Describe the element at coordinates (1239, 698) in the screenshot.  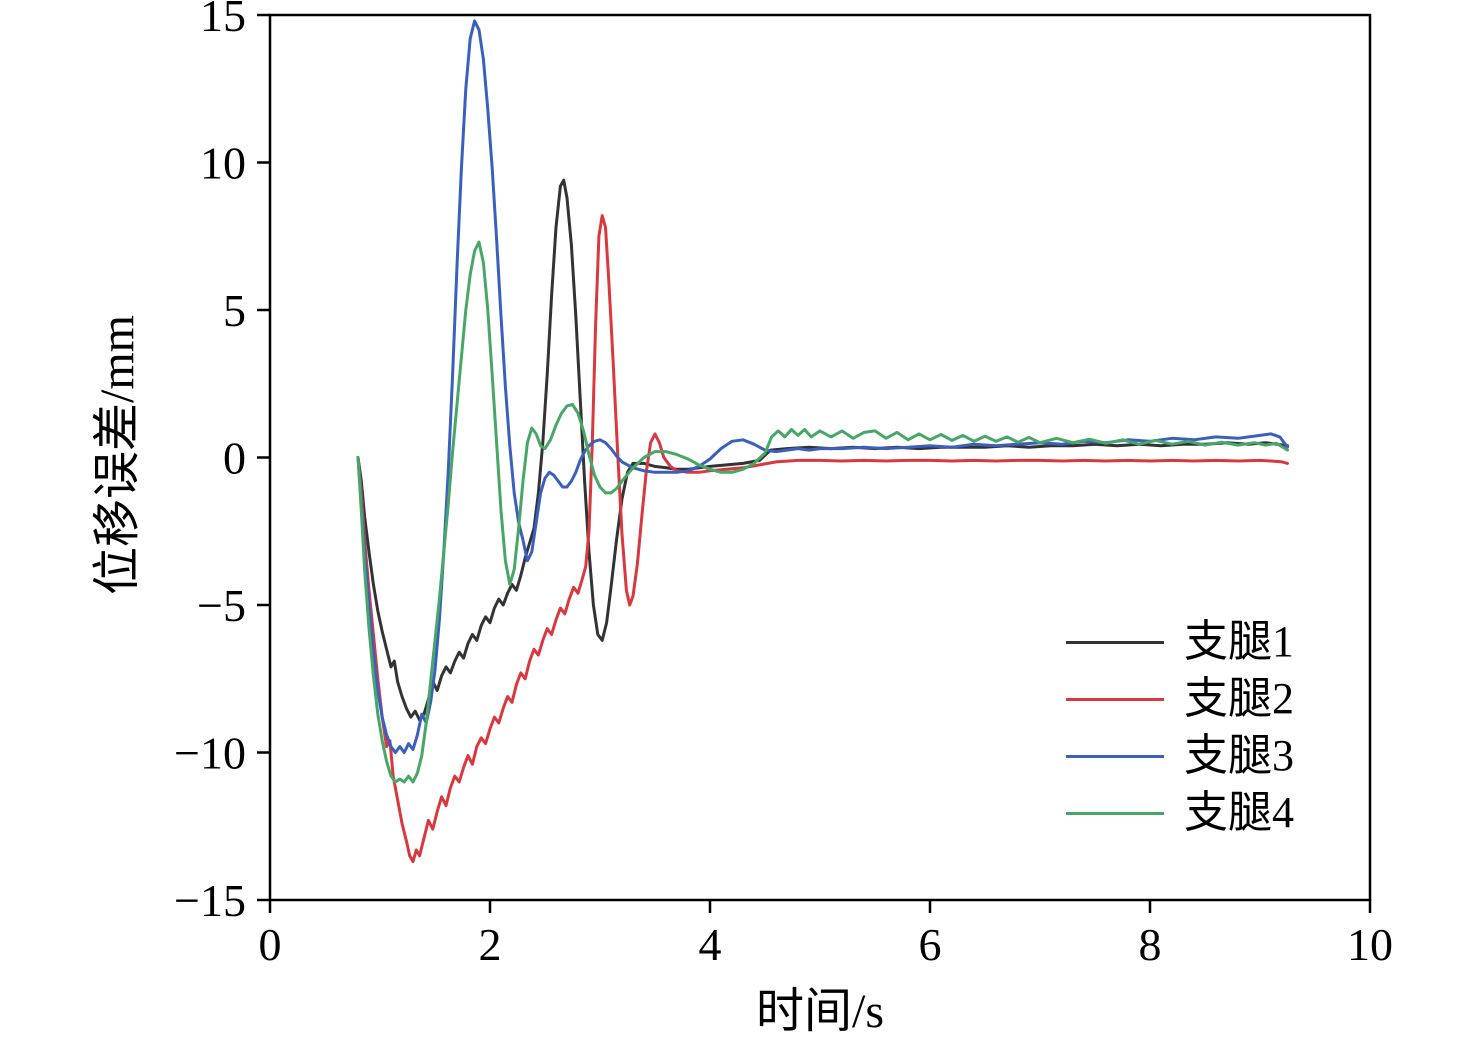
I see `legend-label: 支腿2` at that location.